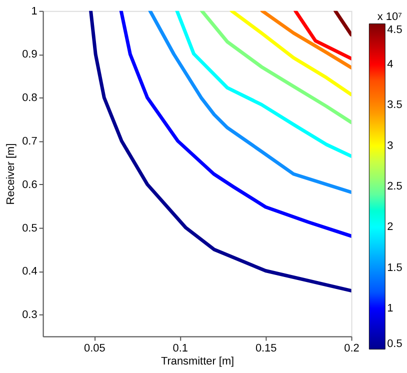 The width and height of the screenshot is (407, 373). I want to click on x-tick-label: 0.2, so click(352, 348).